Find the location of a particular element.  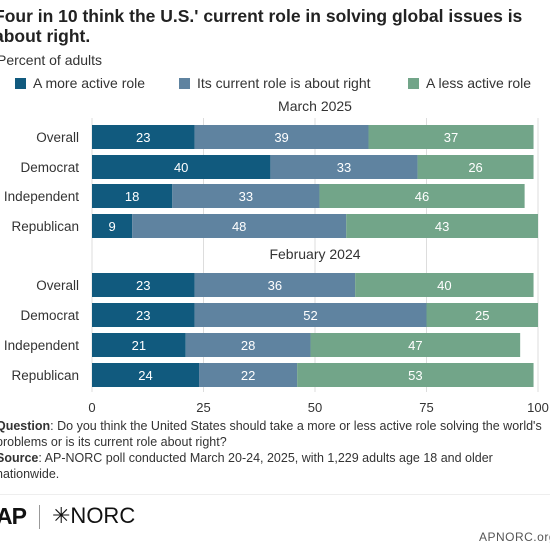

ap-logo: AP is located at coordinates (13, 516).